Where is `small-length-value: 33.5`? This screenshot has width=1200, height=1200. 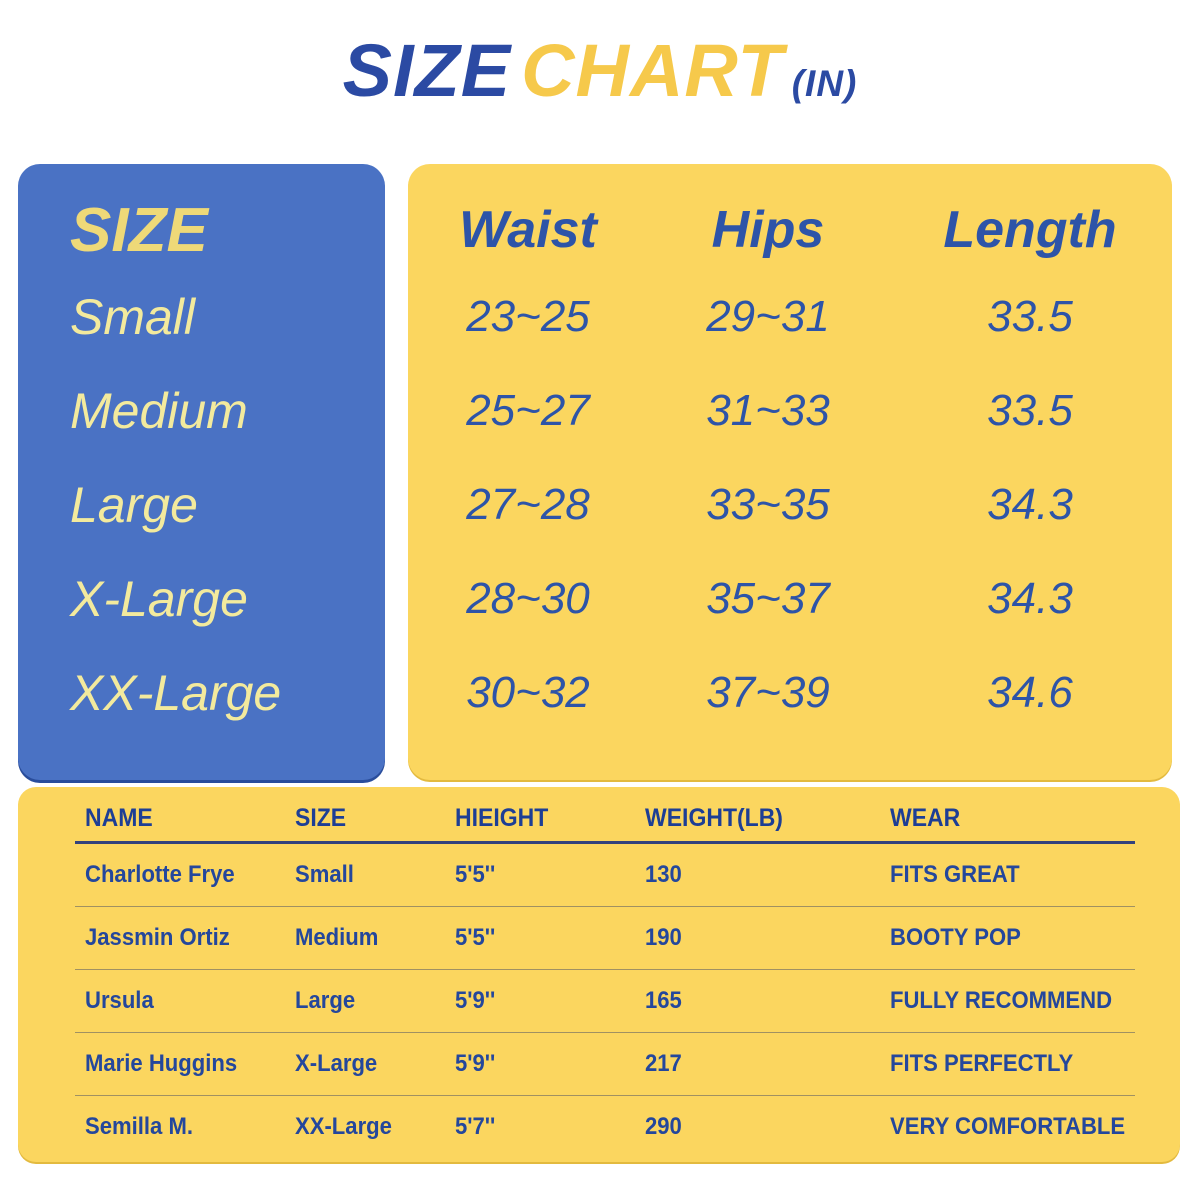
small-length-value: 33.5 is located at coordinates (1030, 316).